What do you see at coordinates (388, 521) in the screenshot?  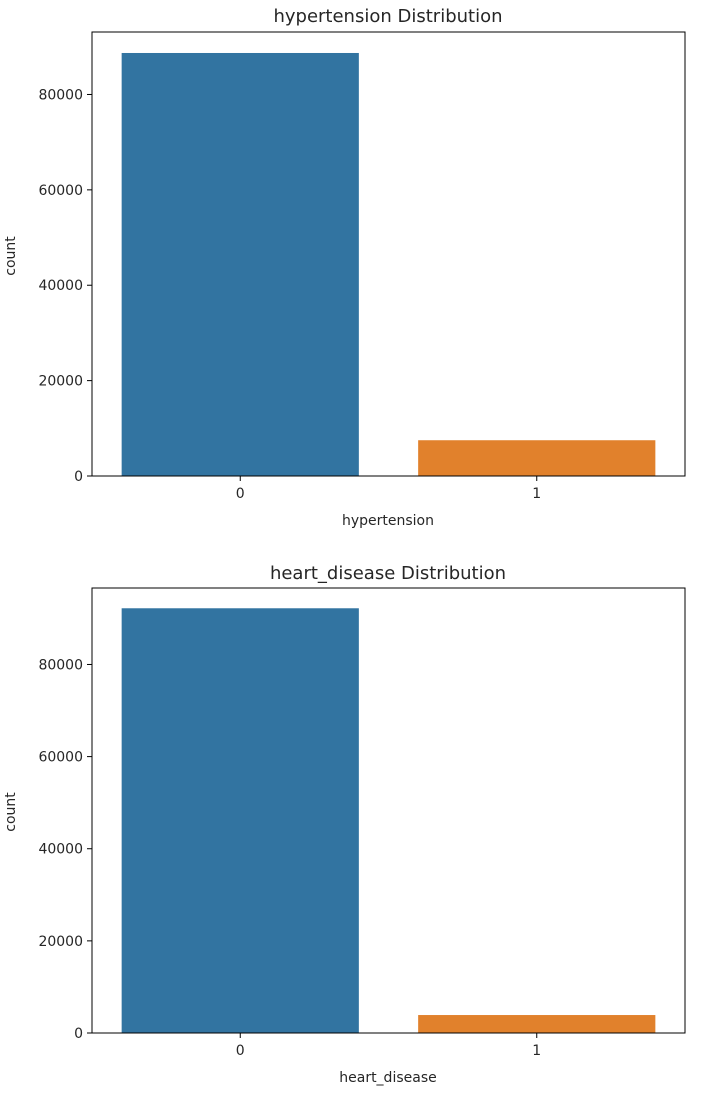 I see `chart-1-x-axis-label: hypertension` at bounding box center [388, 521].